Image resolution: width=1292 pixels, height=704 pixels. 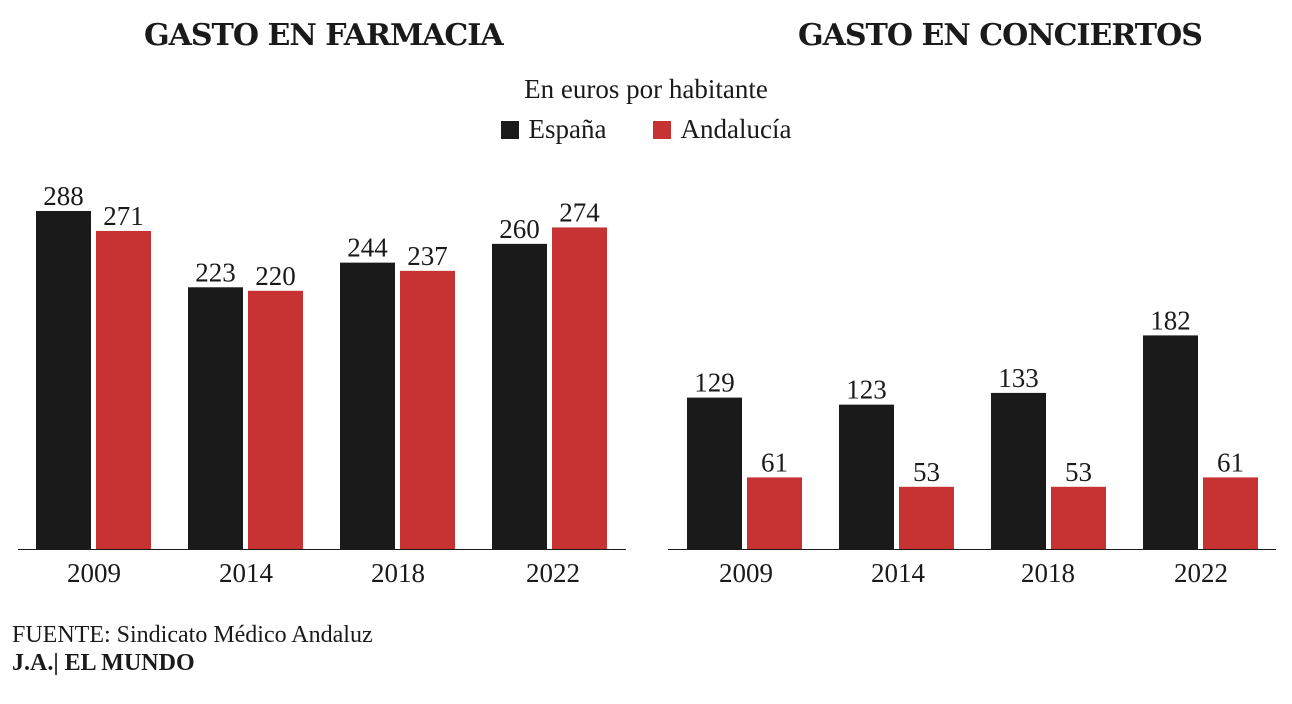 What do you see at coordinates (714, 383) in the screenshot?
I see `data-label: 129` at bounding box center [714, 383].